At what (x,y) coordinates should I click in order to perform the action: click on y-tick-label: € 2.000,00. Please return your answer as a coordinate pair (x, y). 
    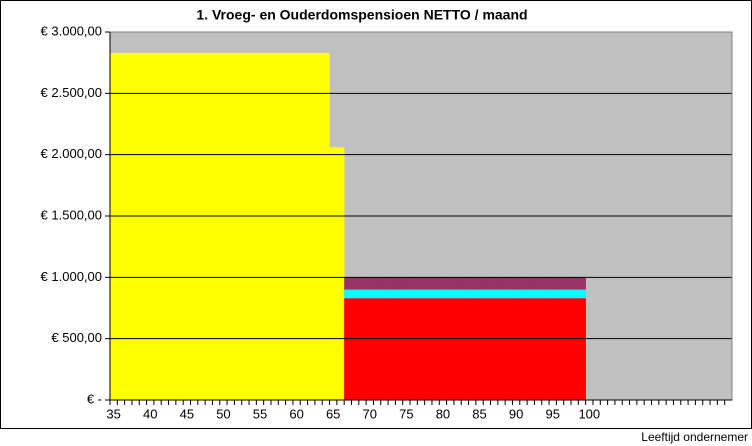
    Looking at the image, I should click on (71, 153).